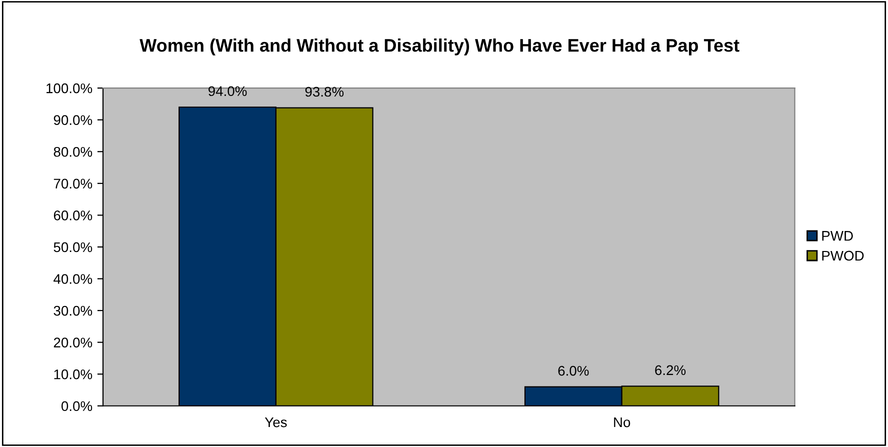 This screenshot has width=888, height=447. What do you see at coordinates (227, 91) in the screenshot?
I see `data-label: 94.0%` at bounding box center [227, 91].